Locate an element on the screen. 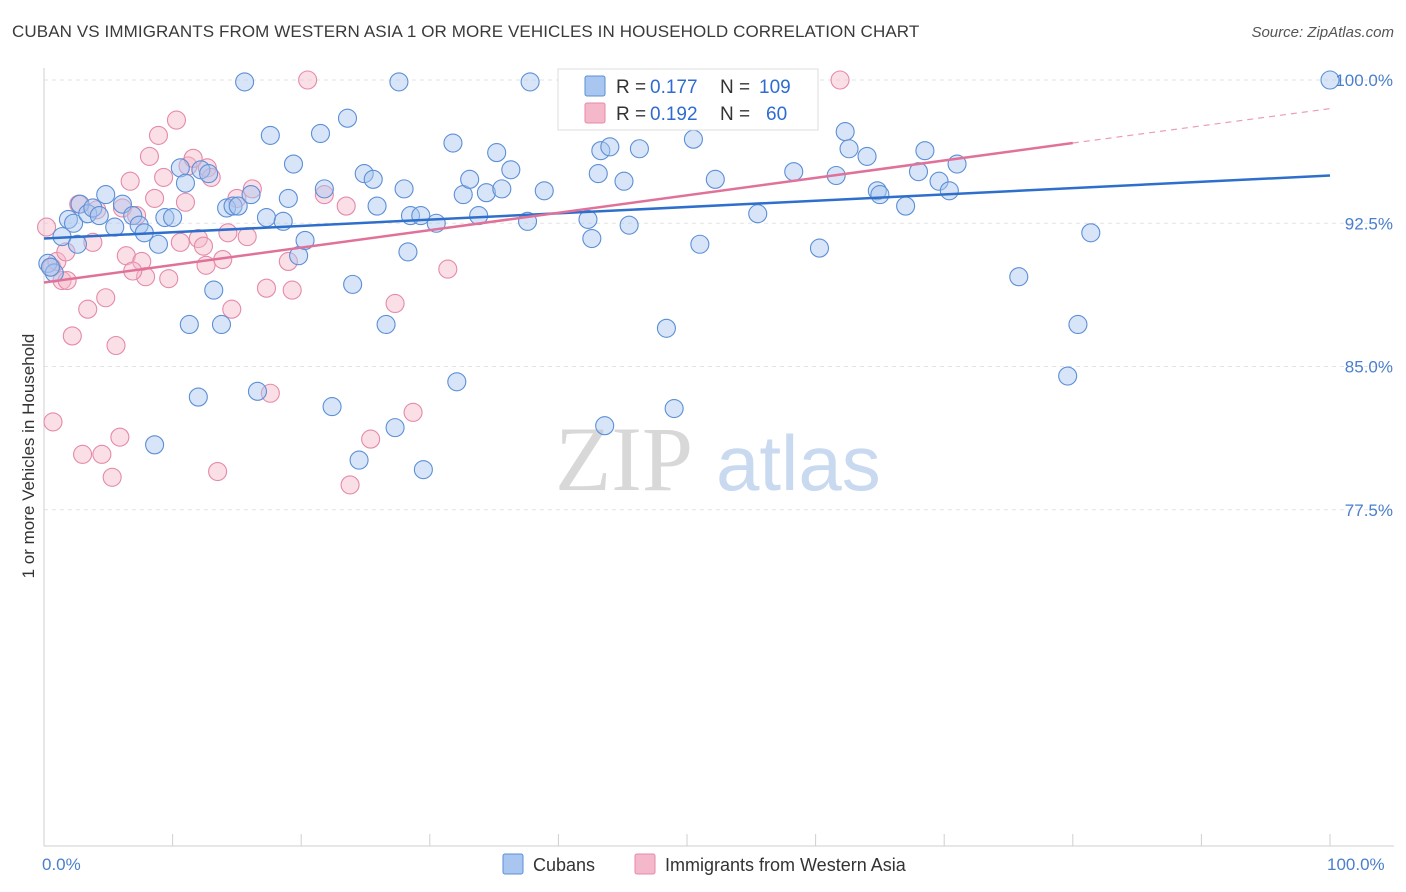 The image size is (1406, 892). legend-n-label-1: N = is located at coordinates (735, 87).